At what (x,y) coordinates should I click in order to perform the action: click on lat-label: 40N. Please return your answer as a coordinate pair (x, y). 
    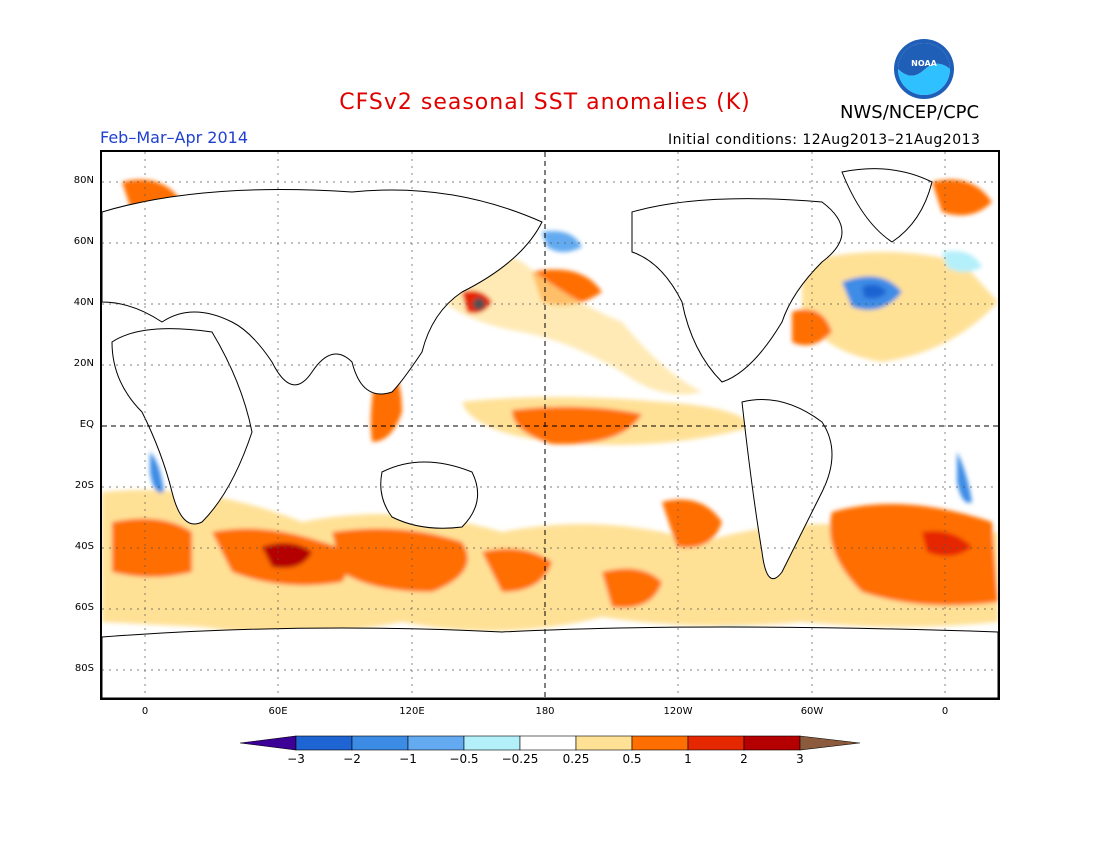
    Looking at the image, I should click on (83, 302).